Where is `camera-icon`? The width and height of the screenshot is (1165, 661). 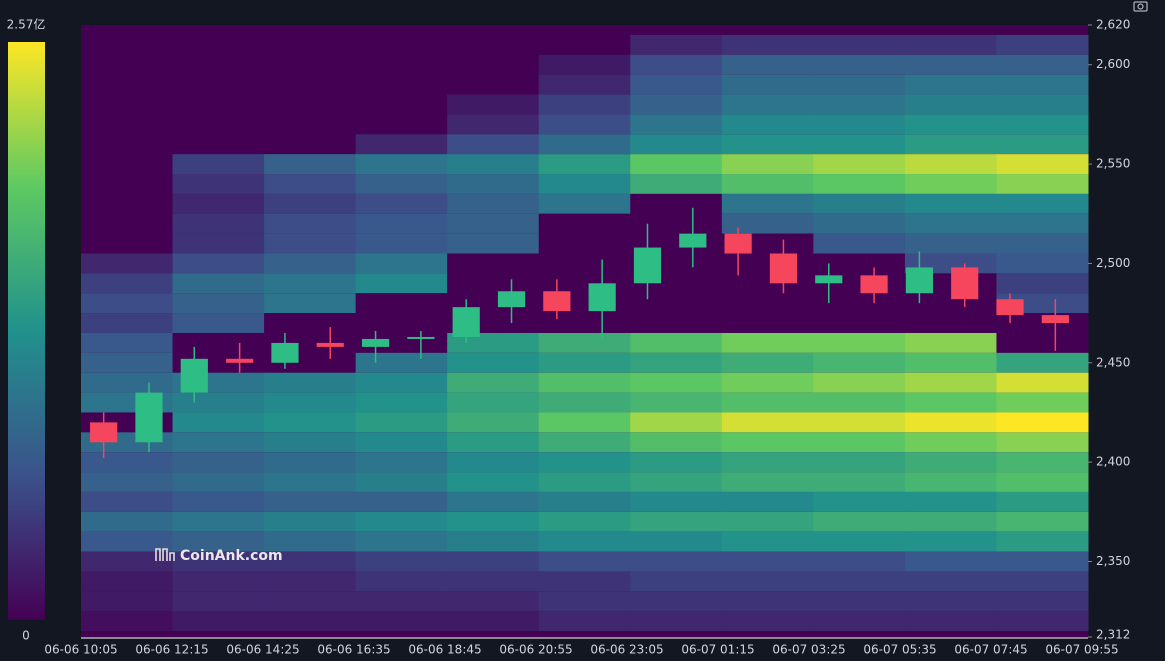 camera-icon is located at coordinates (1140, 6).